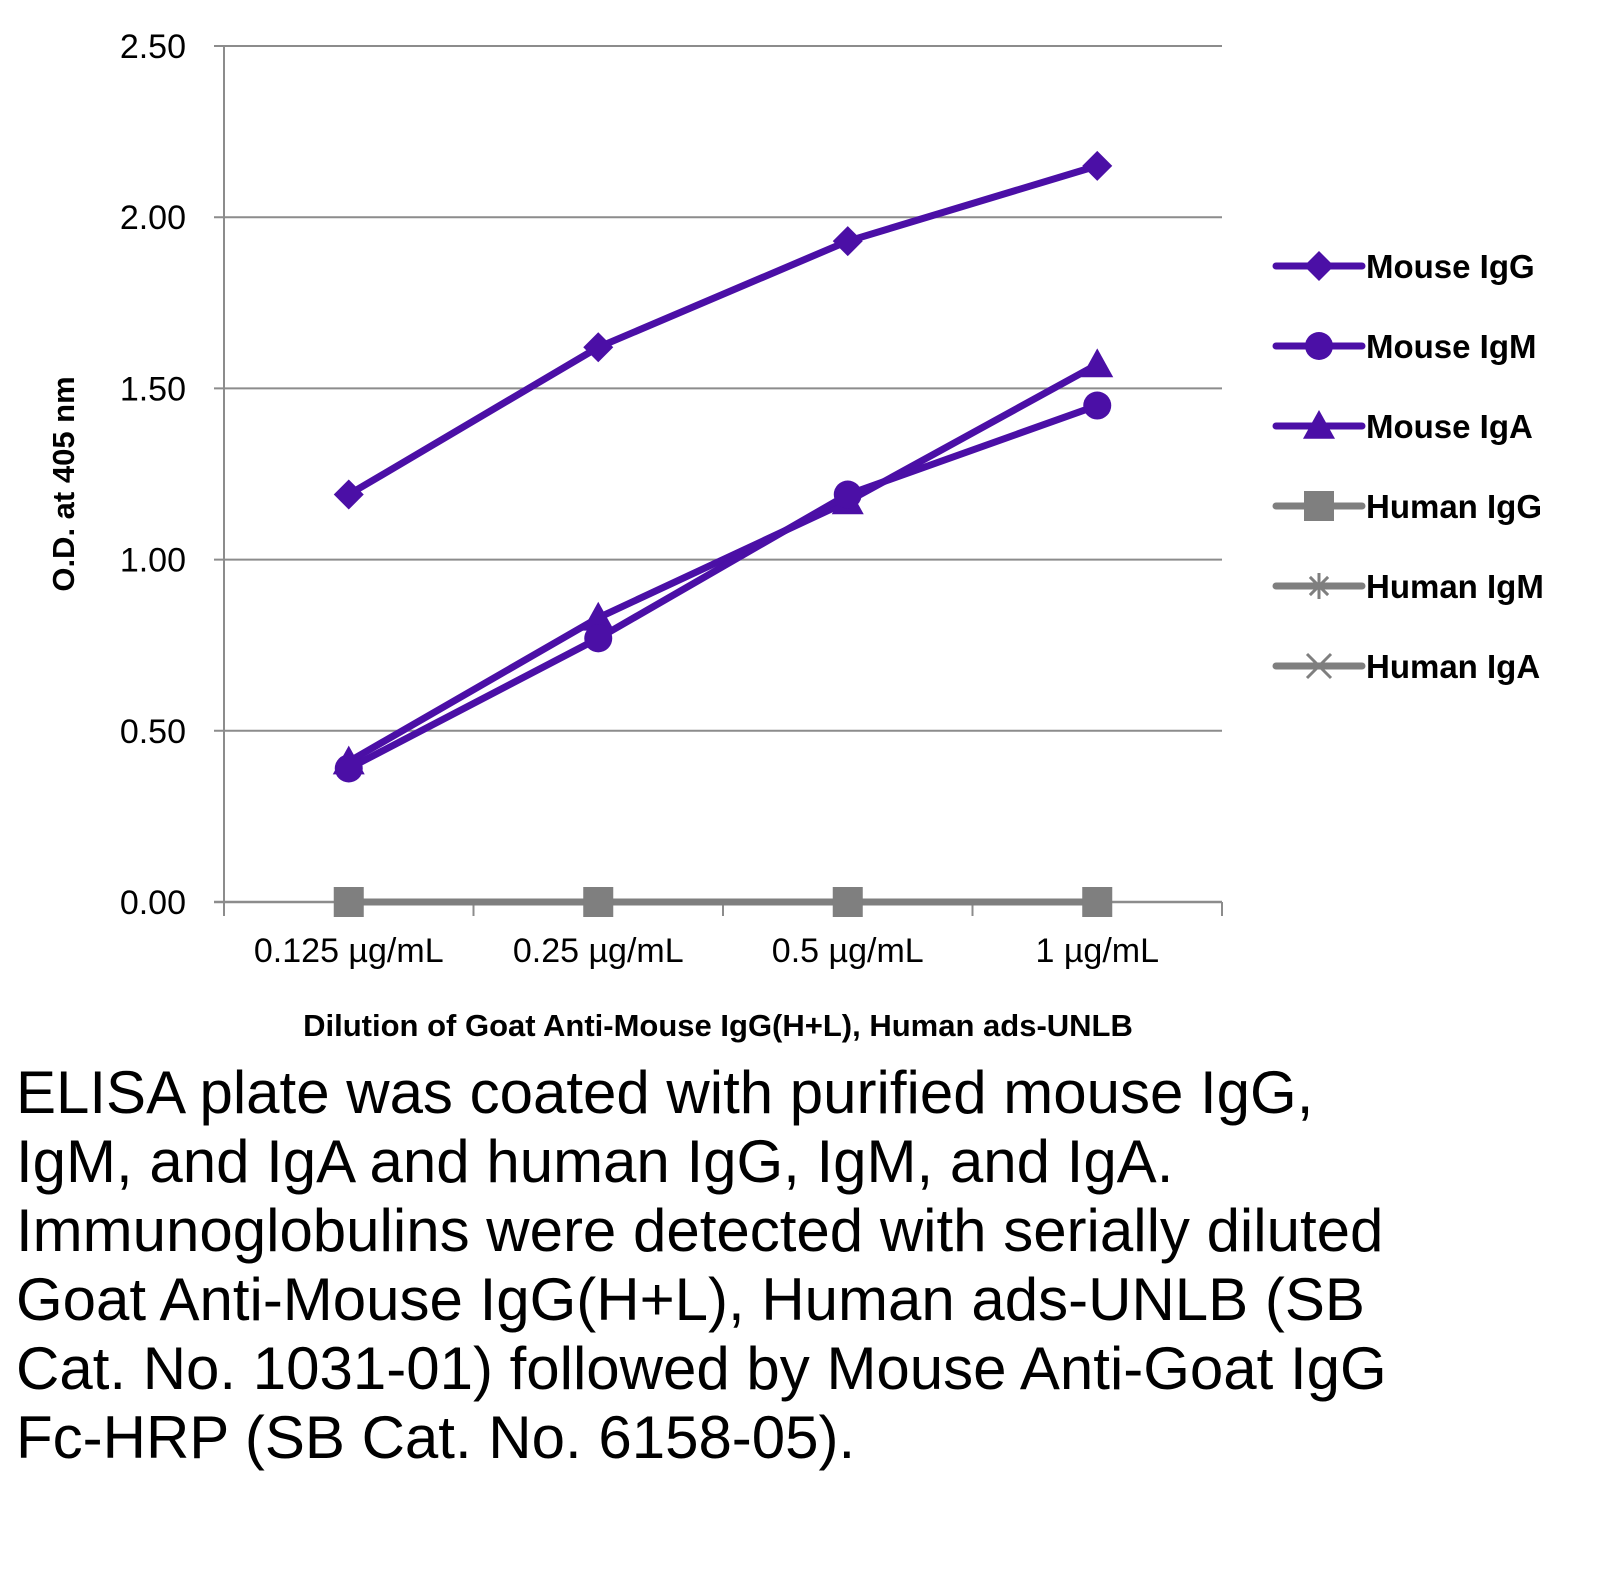  Describe the element at coordinates (706, 951) in the screenshot. I see `x-tick-labels: 0.125 µg/mL 0.25 µg/mL 0.5 µg/mL 1 µg/mL` at that location.